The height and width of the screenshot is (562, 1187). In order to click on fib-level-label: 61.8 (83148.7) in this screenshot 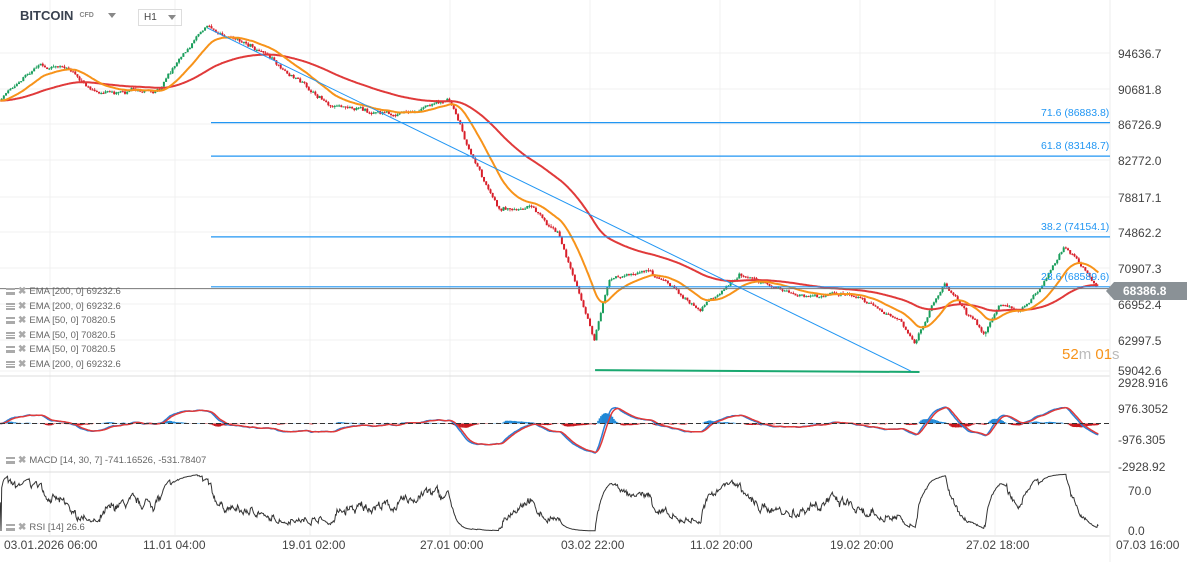, I will do `click(1075, 146)`.